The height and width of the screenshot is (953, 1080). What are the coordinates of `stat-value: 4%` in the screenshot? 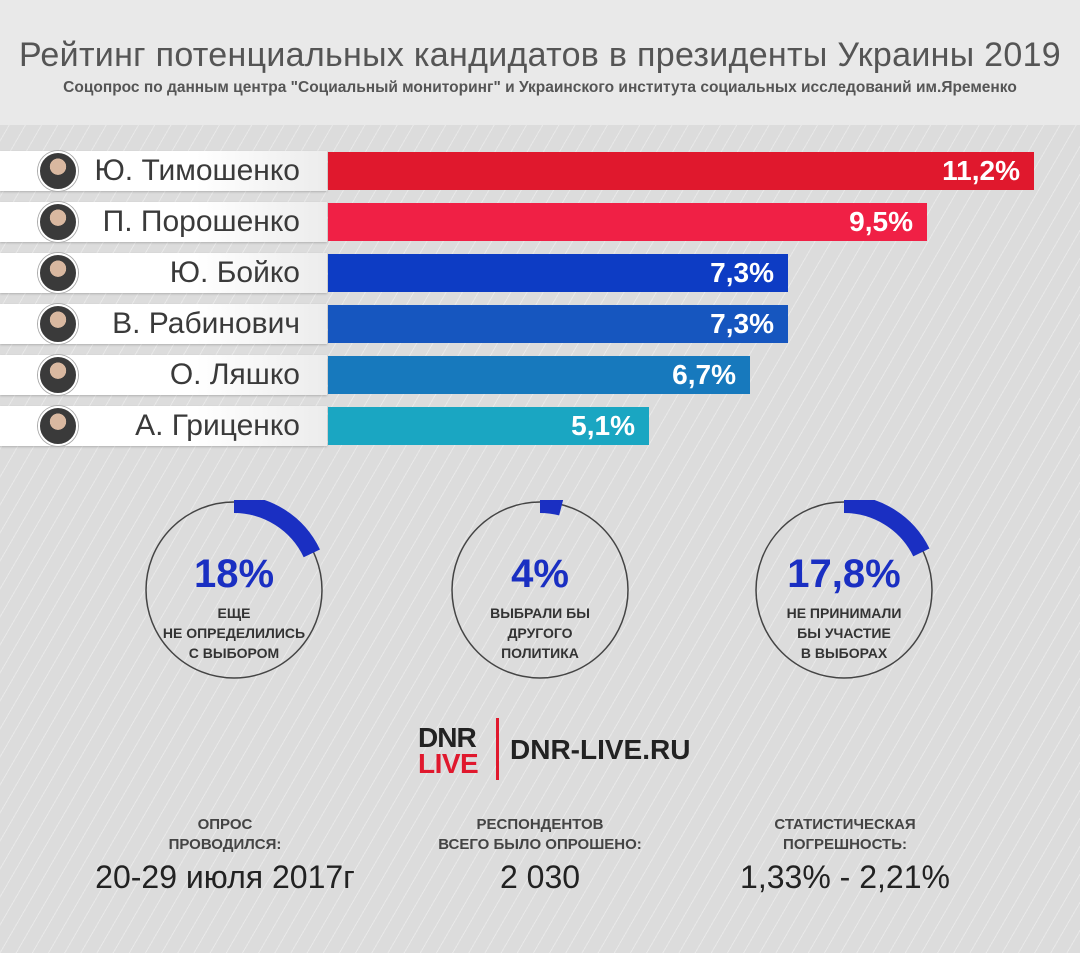 It's located at (540, 574).